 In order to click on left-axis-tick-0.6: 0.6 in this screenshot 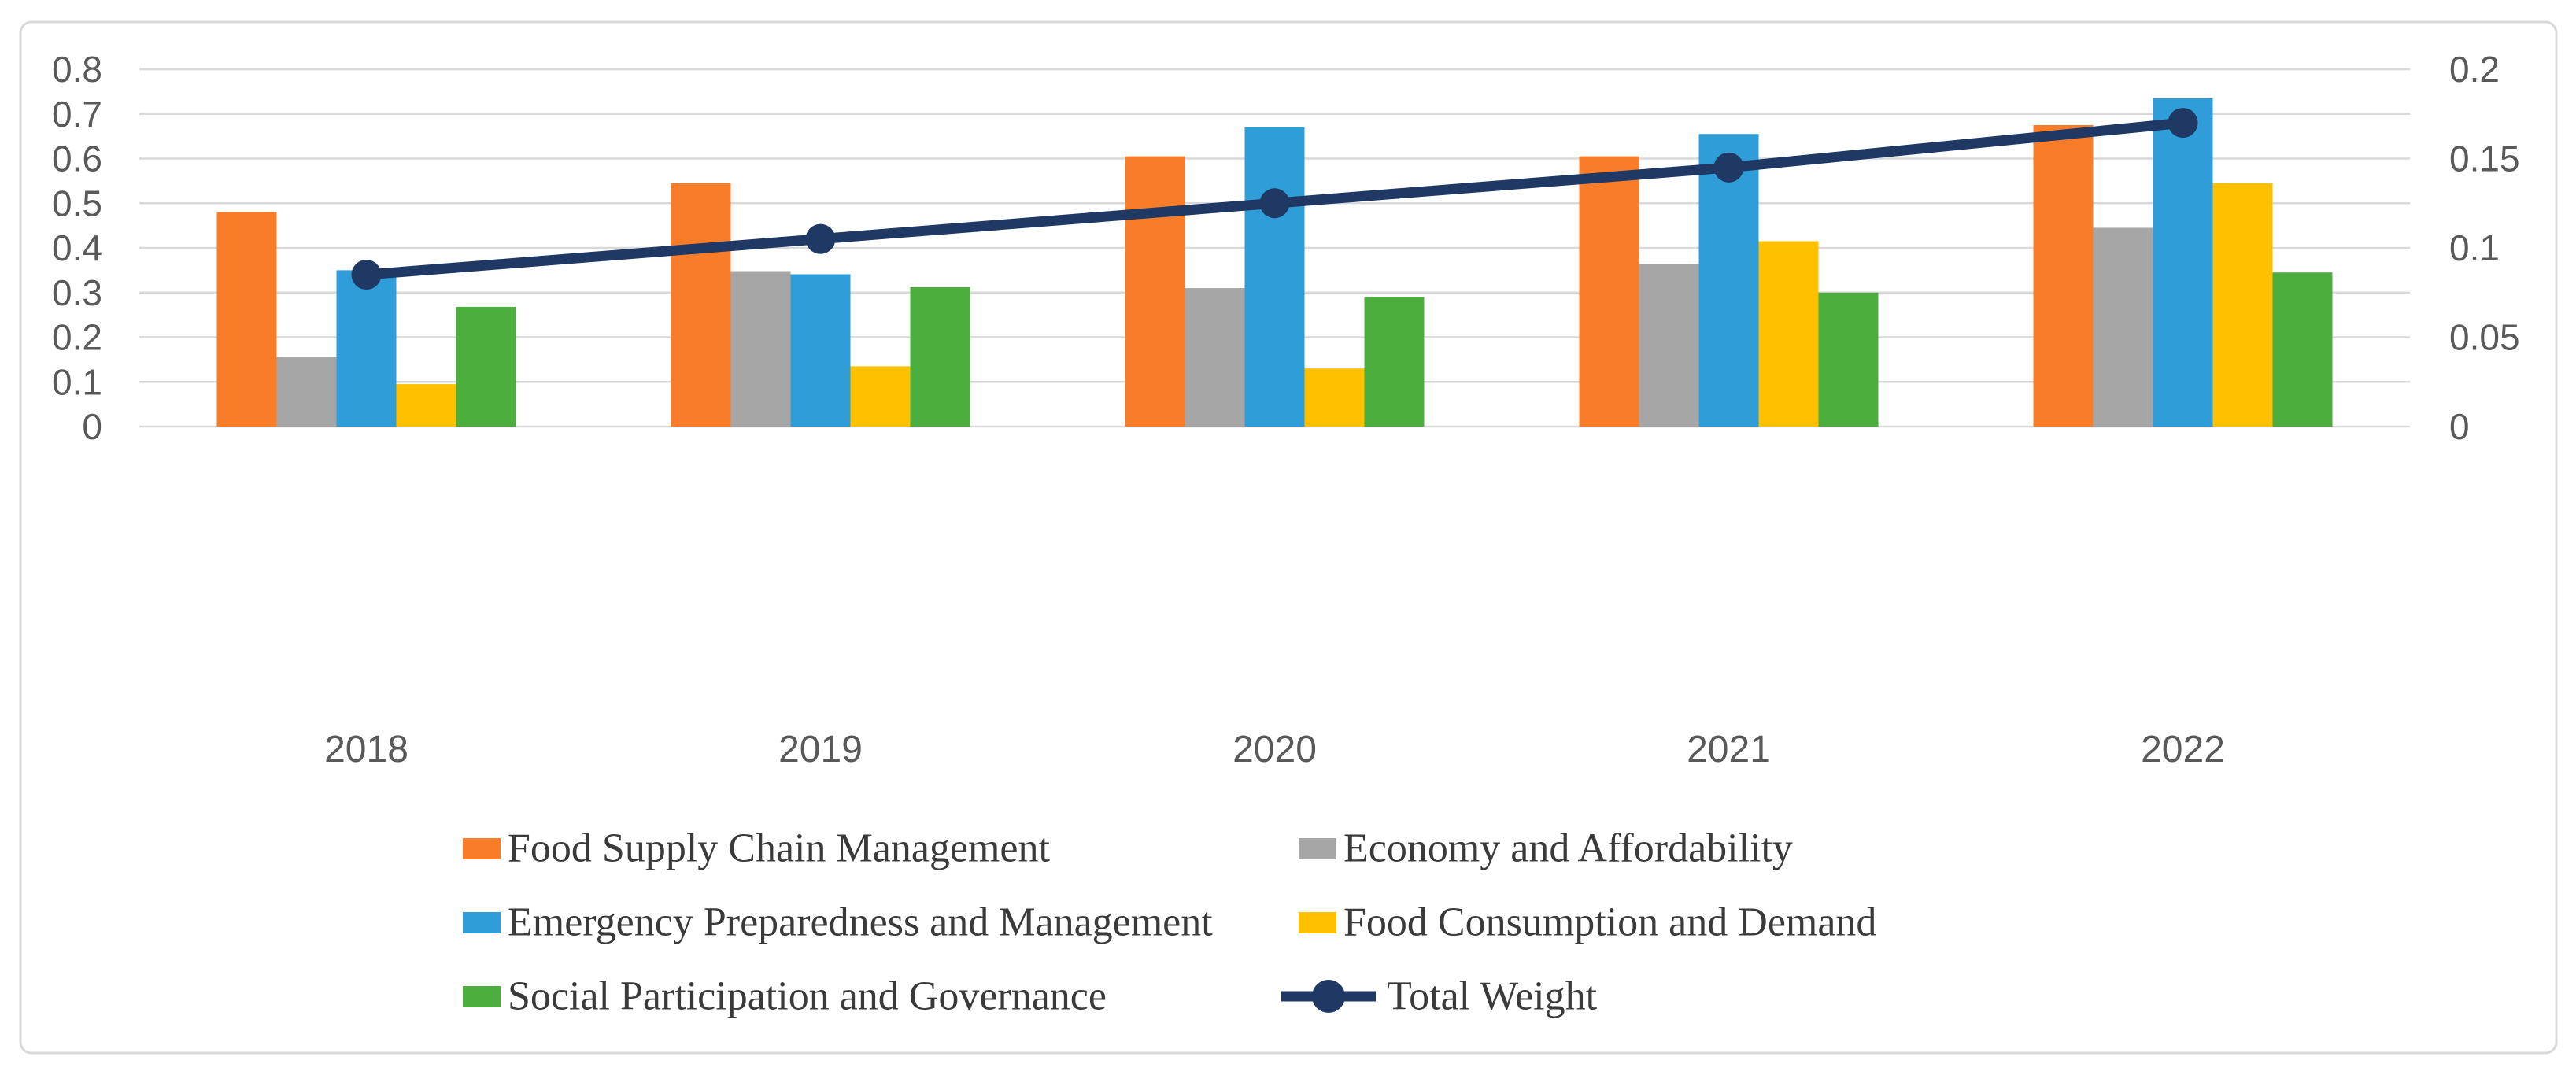, I will do `click(77, 159)`.